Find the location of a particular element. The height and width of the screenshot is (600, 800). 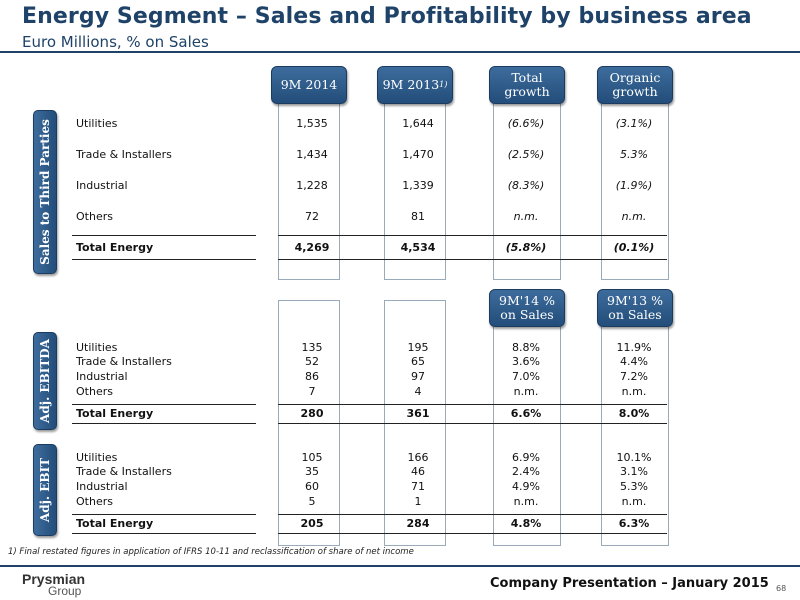

col-box-organic-growth is located at coordinates (635, 190).